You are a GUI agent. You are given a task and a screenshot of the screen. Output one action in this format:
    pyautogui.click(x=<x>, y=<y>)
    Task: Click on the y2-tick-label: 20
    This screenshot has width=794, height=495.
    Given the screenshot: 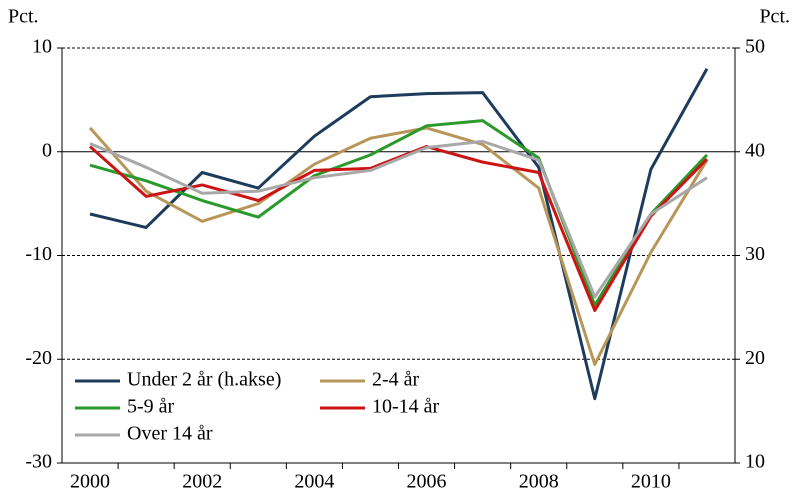 What is the action you would take?
    pyautogui.click(x=755, y=358)
    